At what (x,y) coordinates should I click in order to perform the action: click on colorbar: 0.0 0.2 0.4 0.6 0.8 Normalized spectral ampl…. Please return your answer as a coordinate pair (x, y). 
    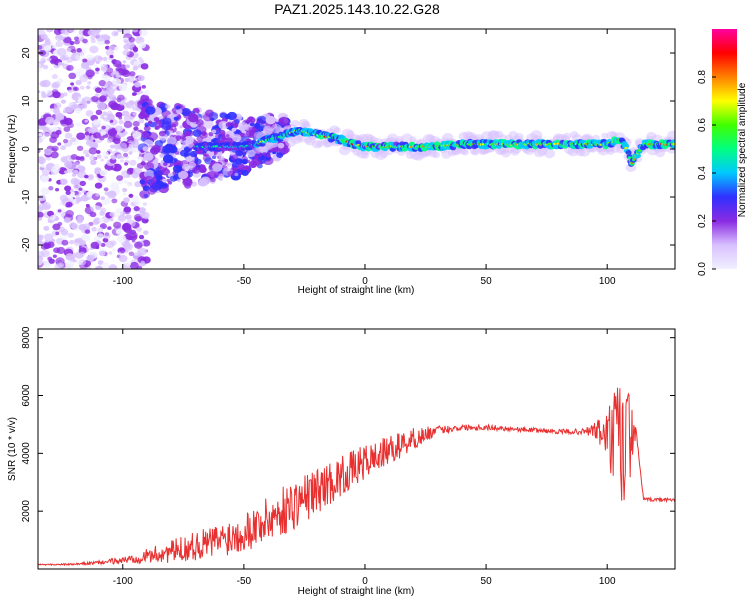
    Looking at the image, I should click on (722, 152).